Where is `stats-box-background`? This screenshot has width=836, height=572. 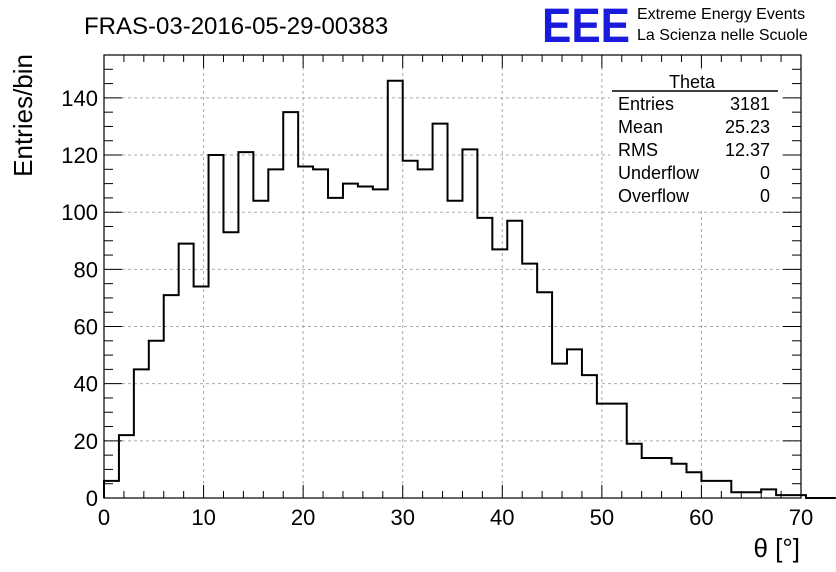
stats-box-background is located at coordinates (695, 141).